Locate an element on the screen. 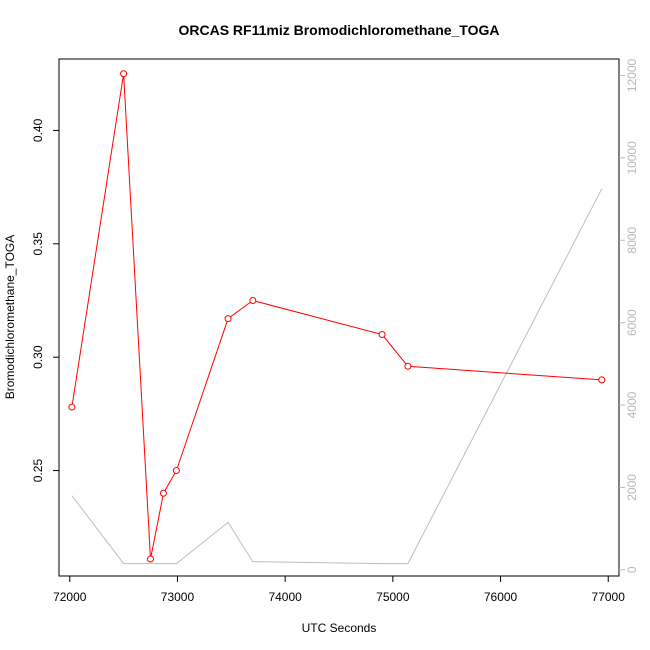 The height and width of the screenshot is (650, 650). y-tick-label-left: 0.25 is located at coordinates (38, 471).